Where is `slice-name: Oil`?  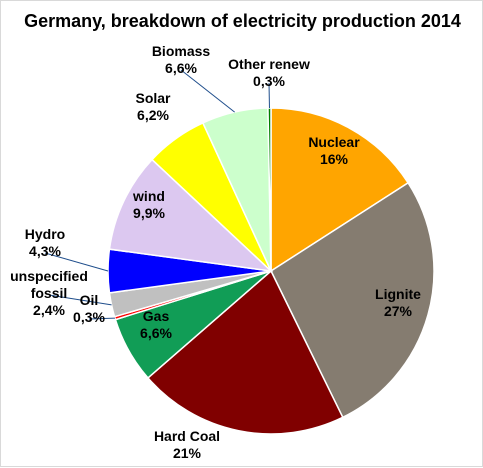 slice-name: Oil is located at coordinates (89, 300).